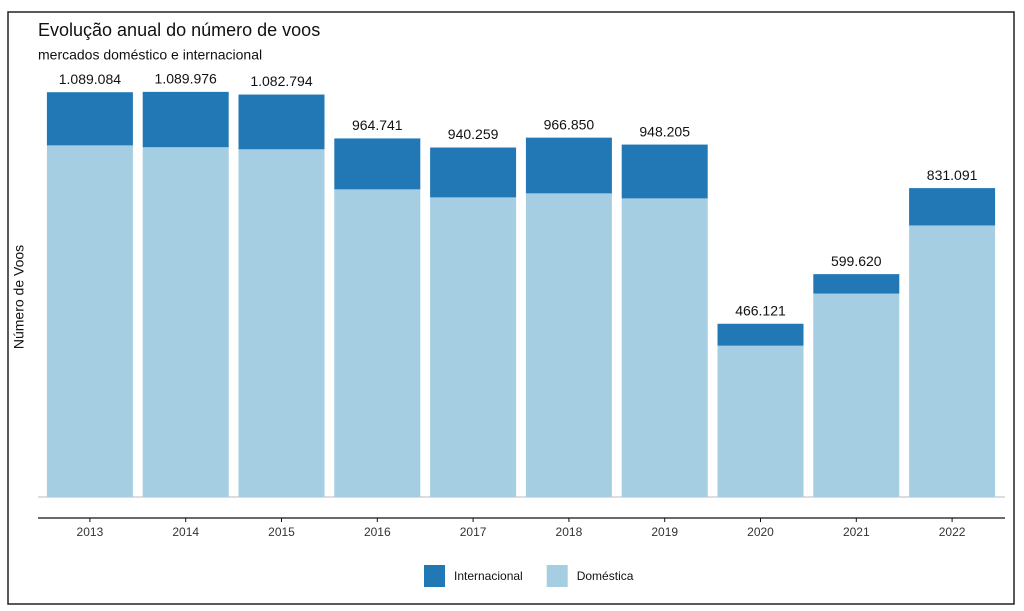  What do you see at coordinates (856, 261) in the screenshot?
I see `total-label: 599.620` at bounding box center [856, 261].